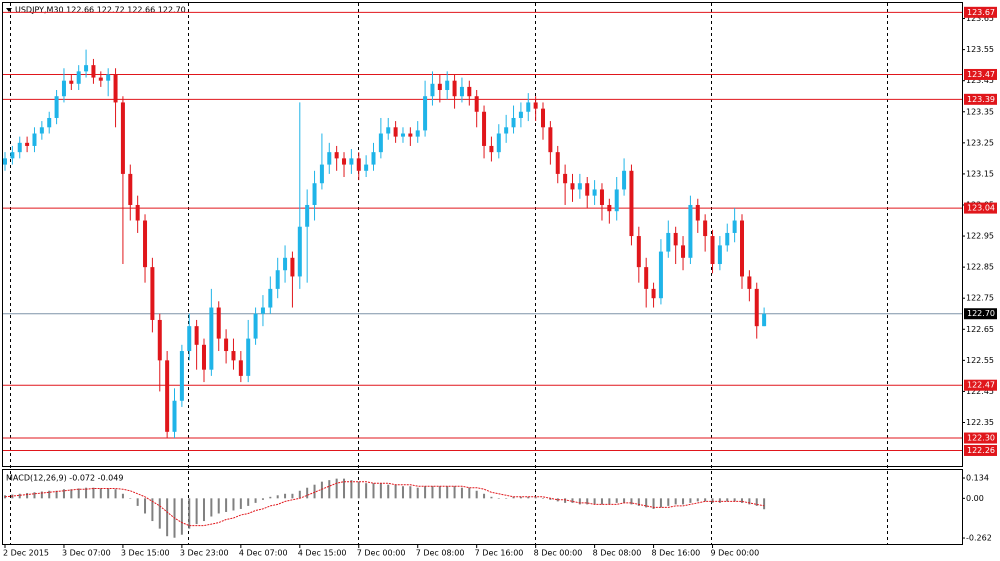 This screenshot has height=561, width=1000. What do you see at coordinates (980, 314) in the screenshot?
I see `current-price-box` at bounding box center [980, 314].